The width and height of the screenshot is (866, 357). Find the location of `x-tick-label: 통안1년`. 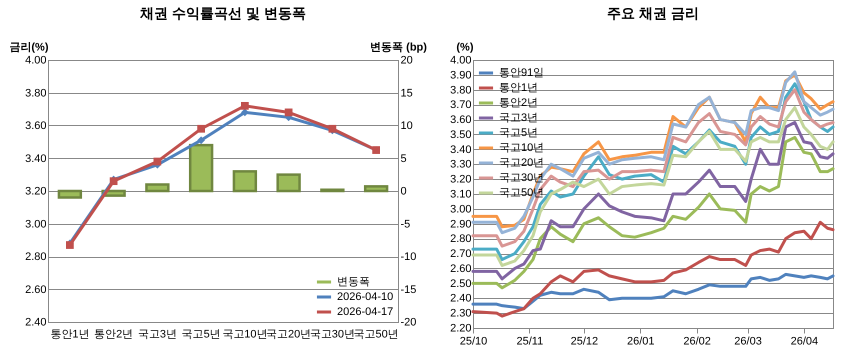

x-tick-label: 통안1년 is located at coordinates (70, 334).